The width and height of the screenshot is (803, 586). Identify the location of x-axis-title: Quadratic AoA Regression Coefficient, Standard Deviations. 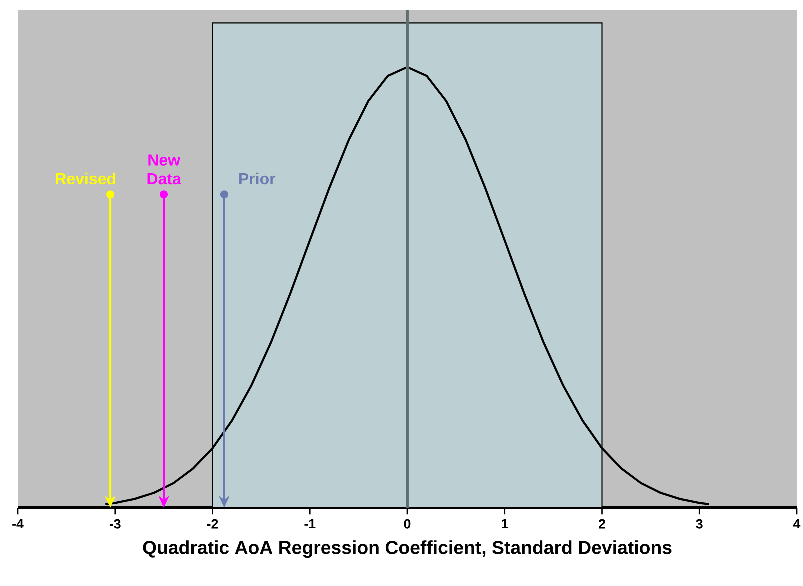
(407, 549).